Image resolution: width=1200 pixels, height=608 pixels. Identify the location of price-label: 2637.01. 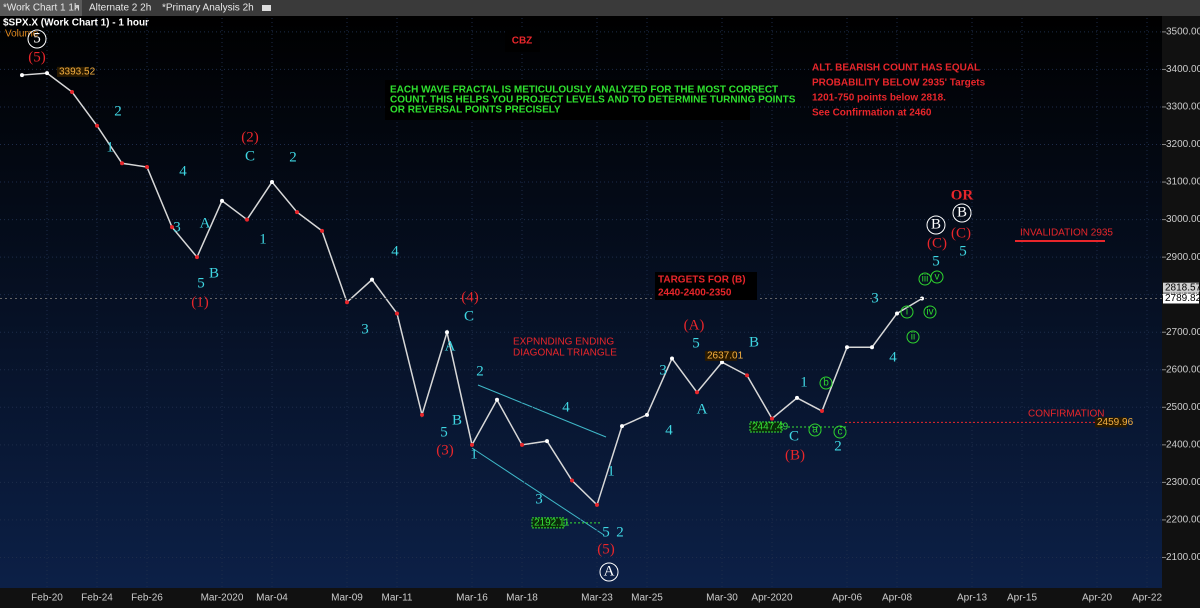
(725, 356).